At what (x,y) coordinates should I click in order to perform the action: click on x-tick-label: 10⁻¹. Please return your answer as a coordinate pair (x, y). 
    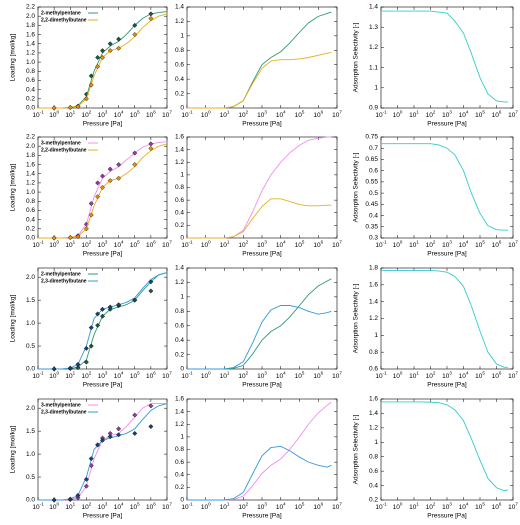
    Looking at the image, I should click on (38, 244).